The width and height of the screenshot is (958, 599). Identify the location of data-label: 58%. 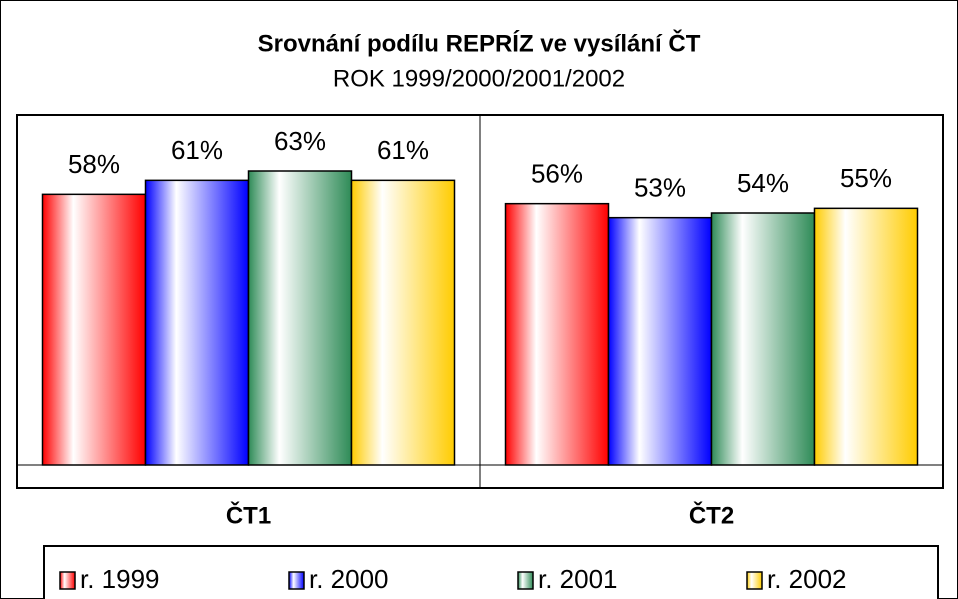
(94, 164).